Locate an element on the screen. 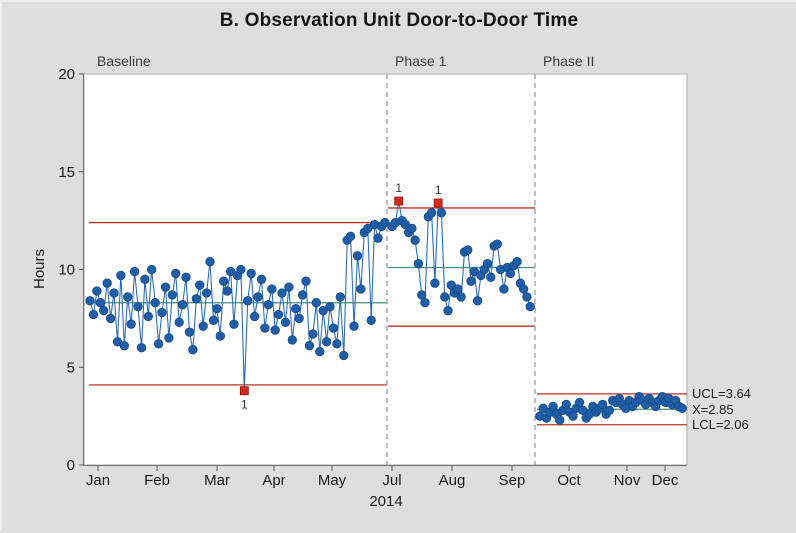 Image resolution: width=796 pixels, height=533 pixels. x-tick-label: Feb is located at coordinates (157, 480).